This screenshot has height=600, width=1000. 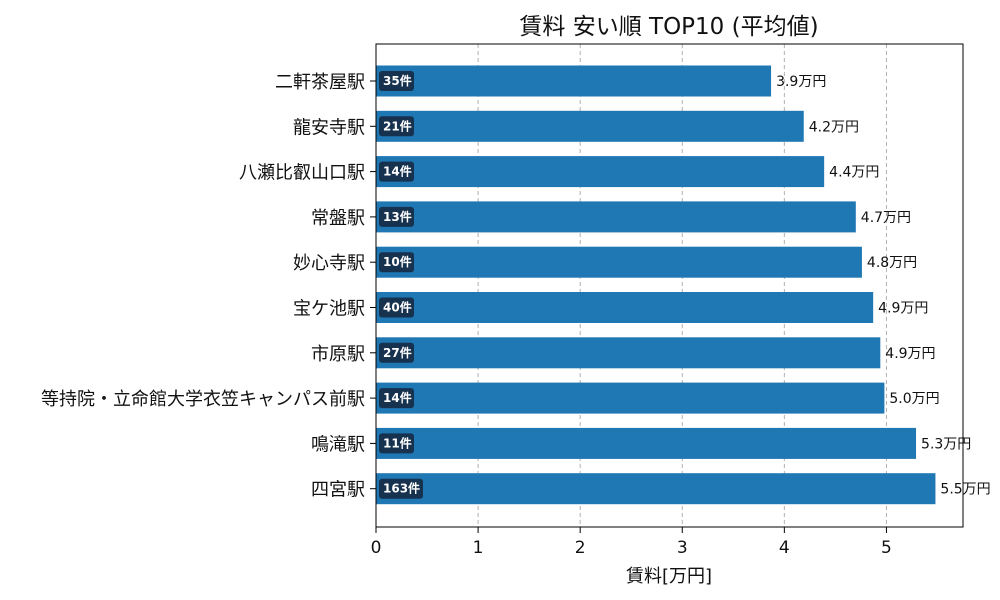 What do you see at coordinates (203, 399) in the screenshot?
I see `category-label: 等持院・立命館大学衣笠キャンパス前駅` at bounding box center [203, 399].